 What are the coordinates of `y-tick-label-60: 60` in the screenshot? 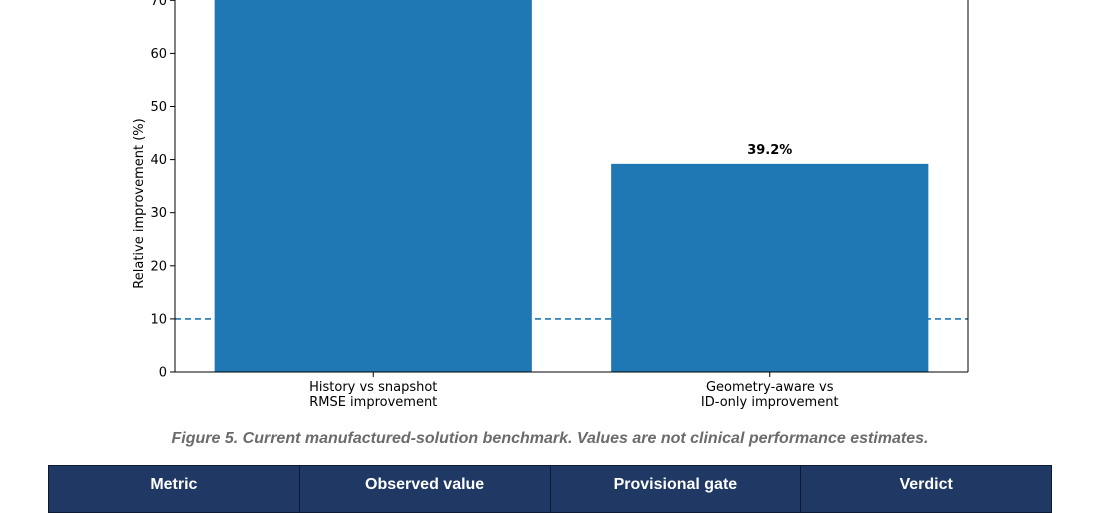 It's located at (158, 54).